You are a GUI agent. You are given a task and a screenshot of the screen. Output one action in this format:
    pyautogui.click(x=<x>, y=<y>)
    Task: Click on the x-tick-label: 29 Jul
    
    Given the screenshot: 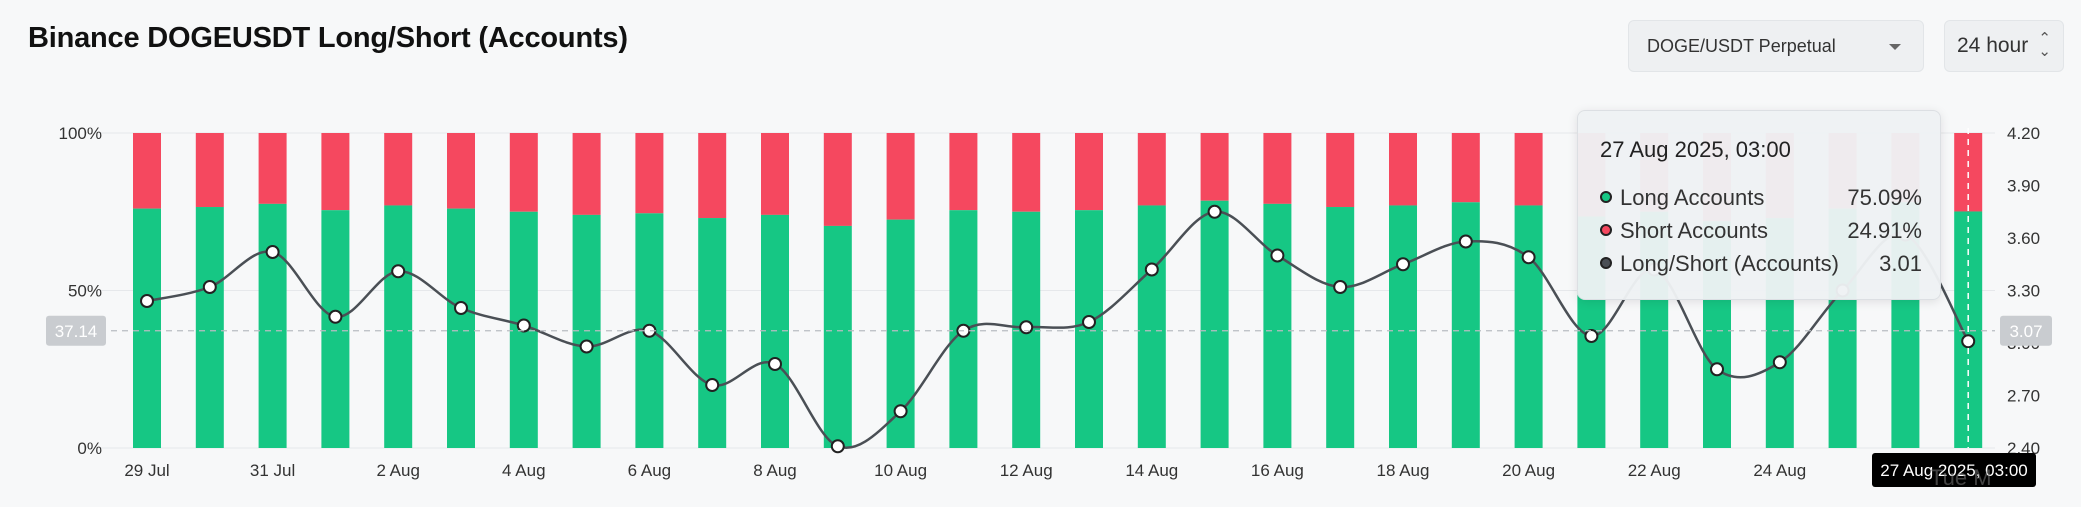 What is the action you would take?
    pyautogui.click(x=146, y=470)
    